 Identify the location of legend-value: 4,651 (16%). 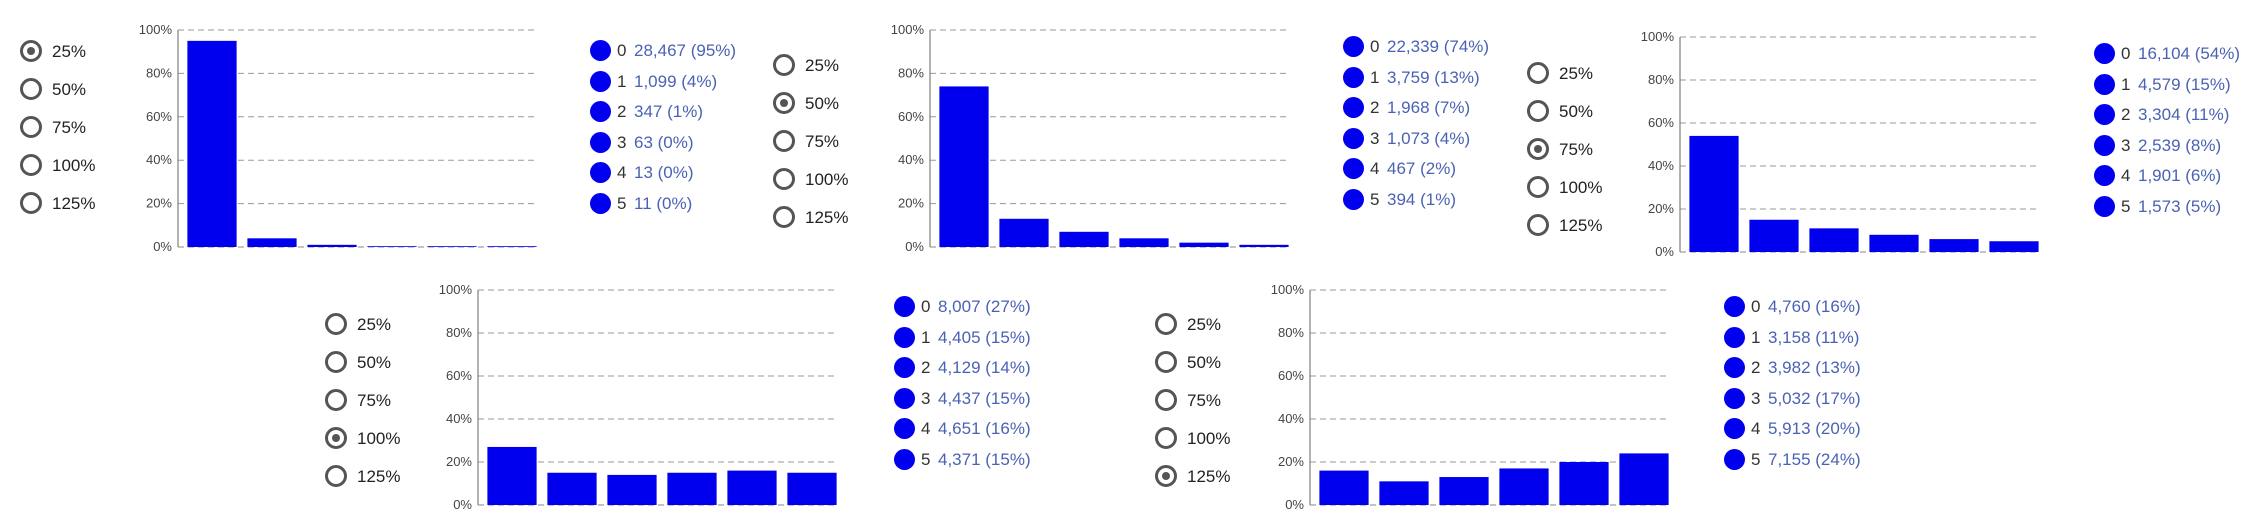
(984, 428).